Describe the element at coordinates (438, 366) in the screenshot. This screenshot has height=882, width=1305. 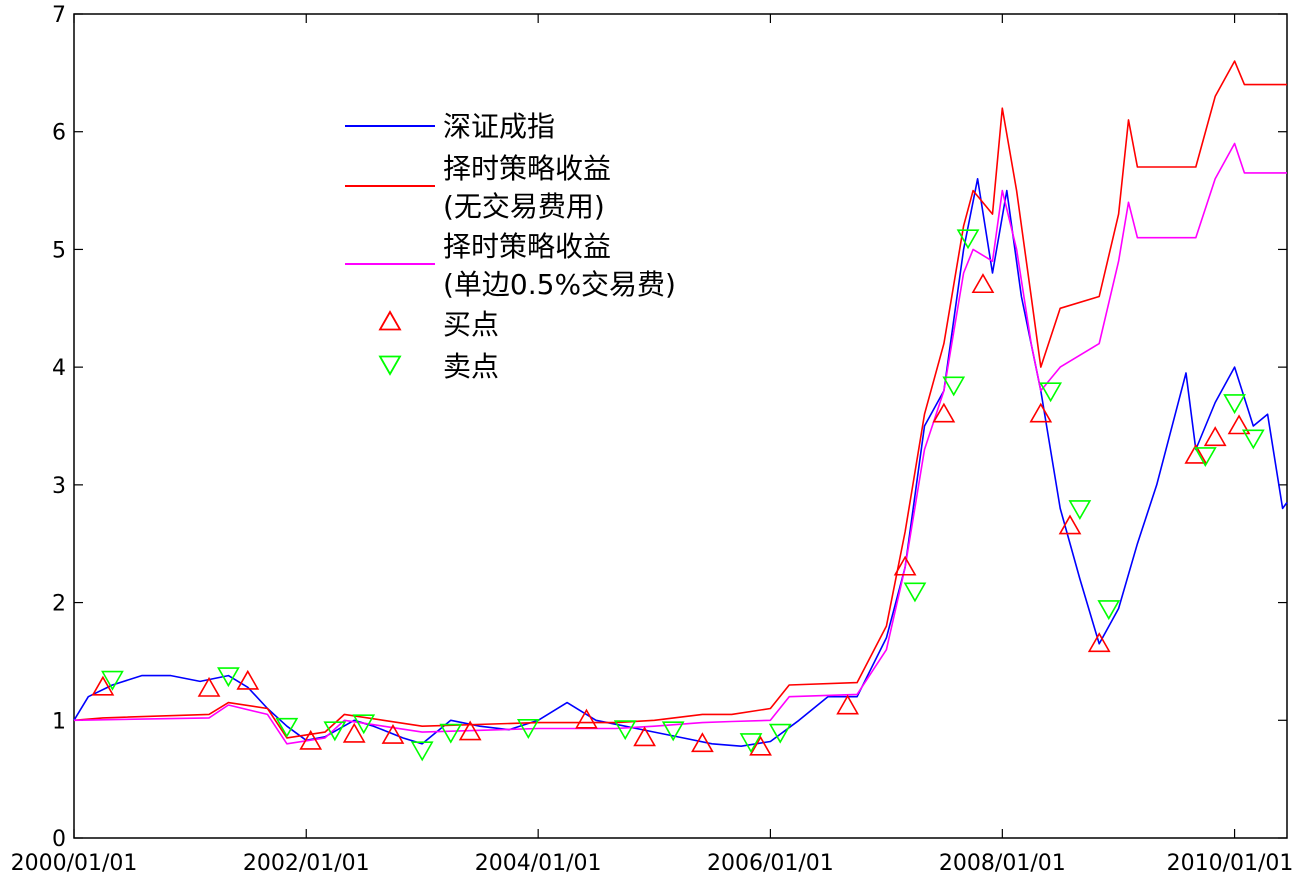
I see `legend-item-4: 卖点` at that location.